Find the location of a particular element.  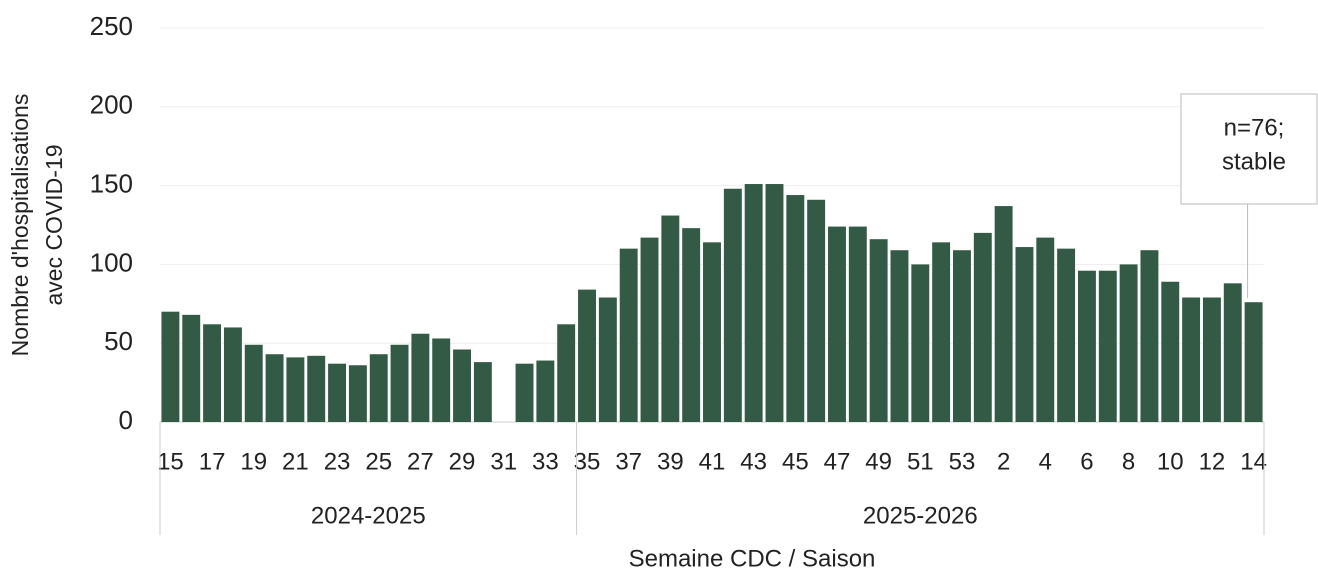

x-tick-label: 49 is located at coordinates (878, 461).